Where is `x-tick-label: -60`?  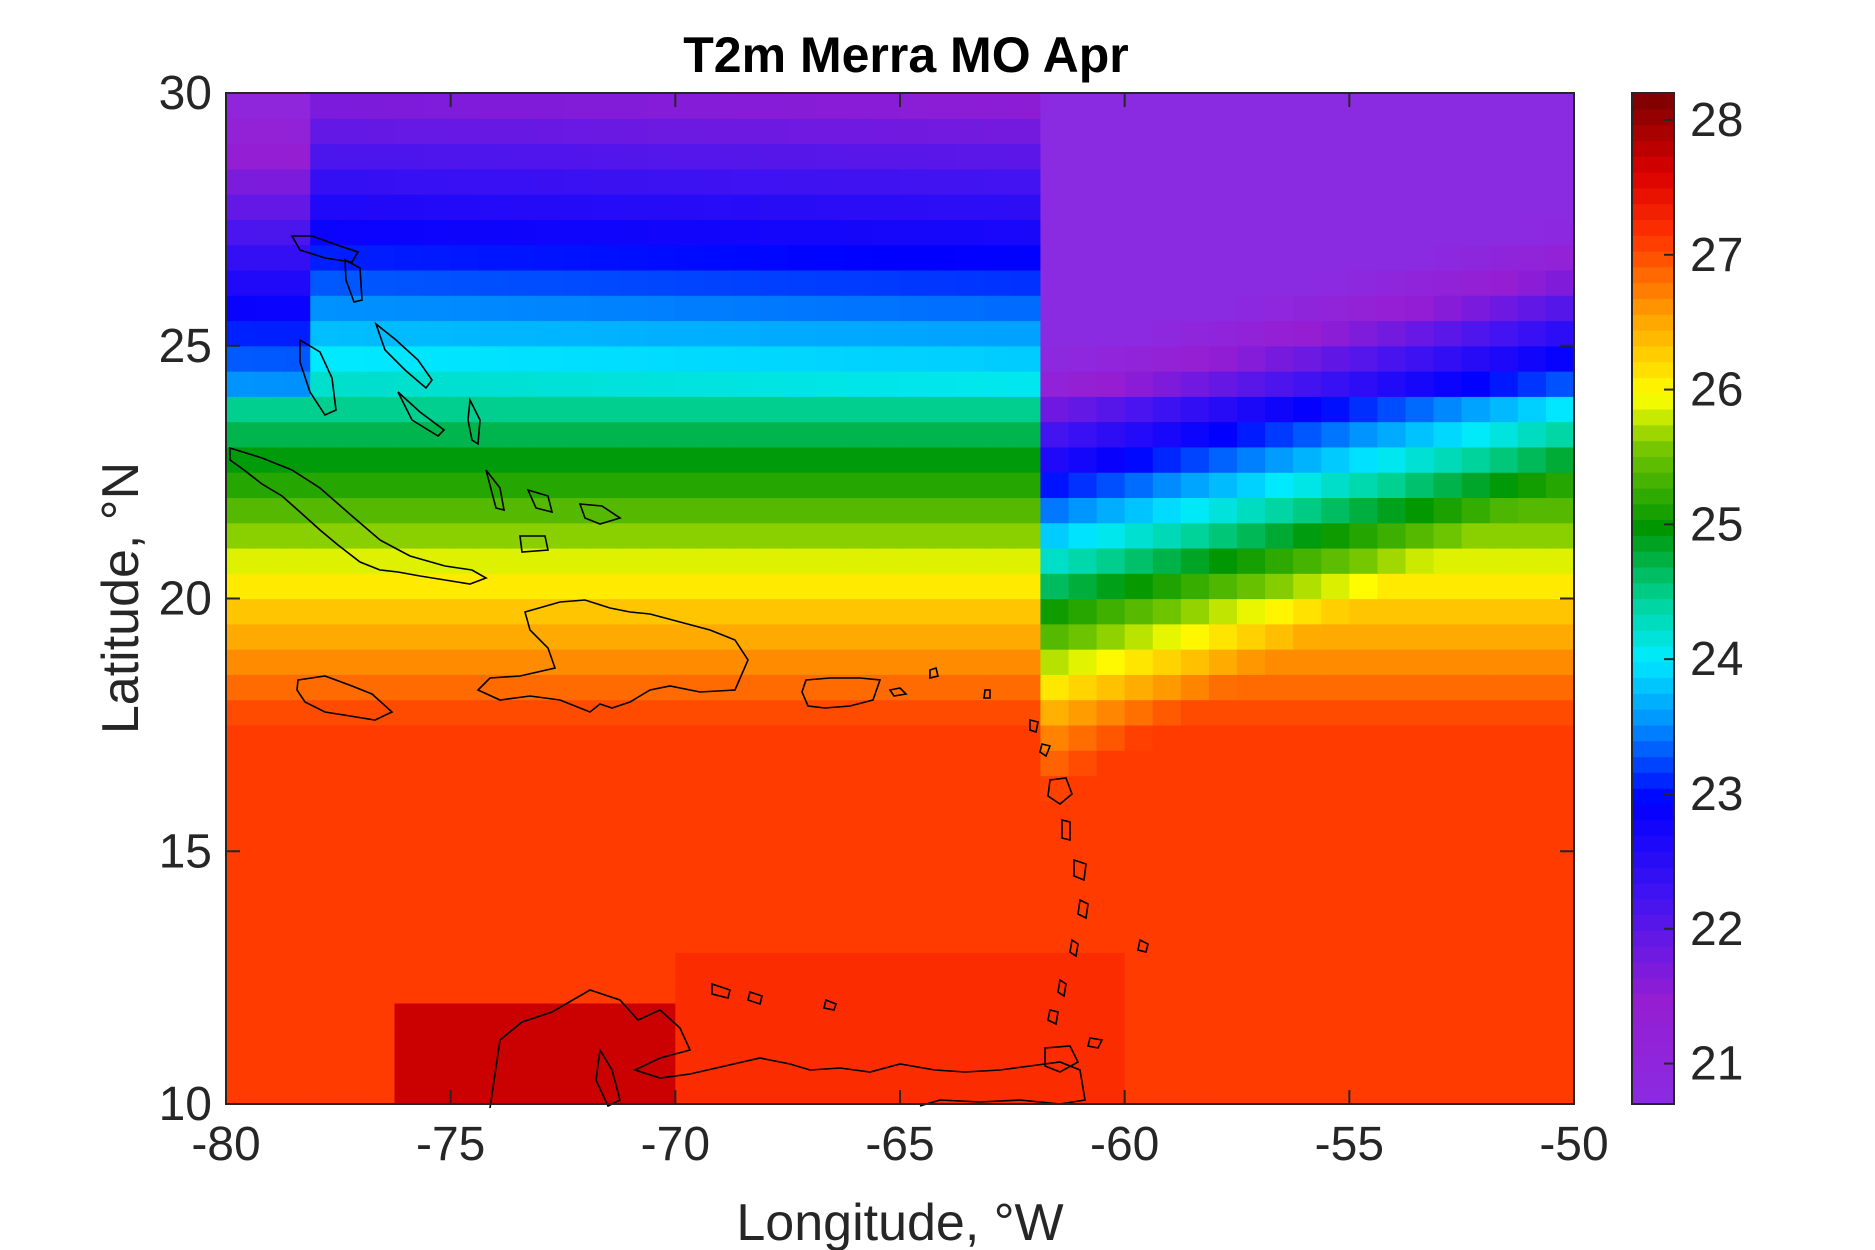
x-tick-label: -60 is located at coordinates (1124, 1144).